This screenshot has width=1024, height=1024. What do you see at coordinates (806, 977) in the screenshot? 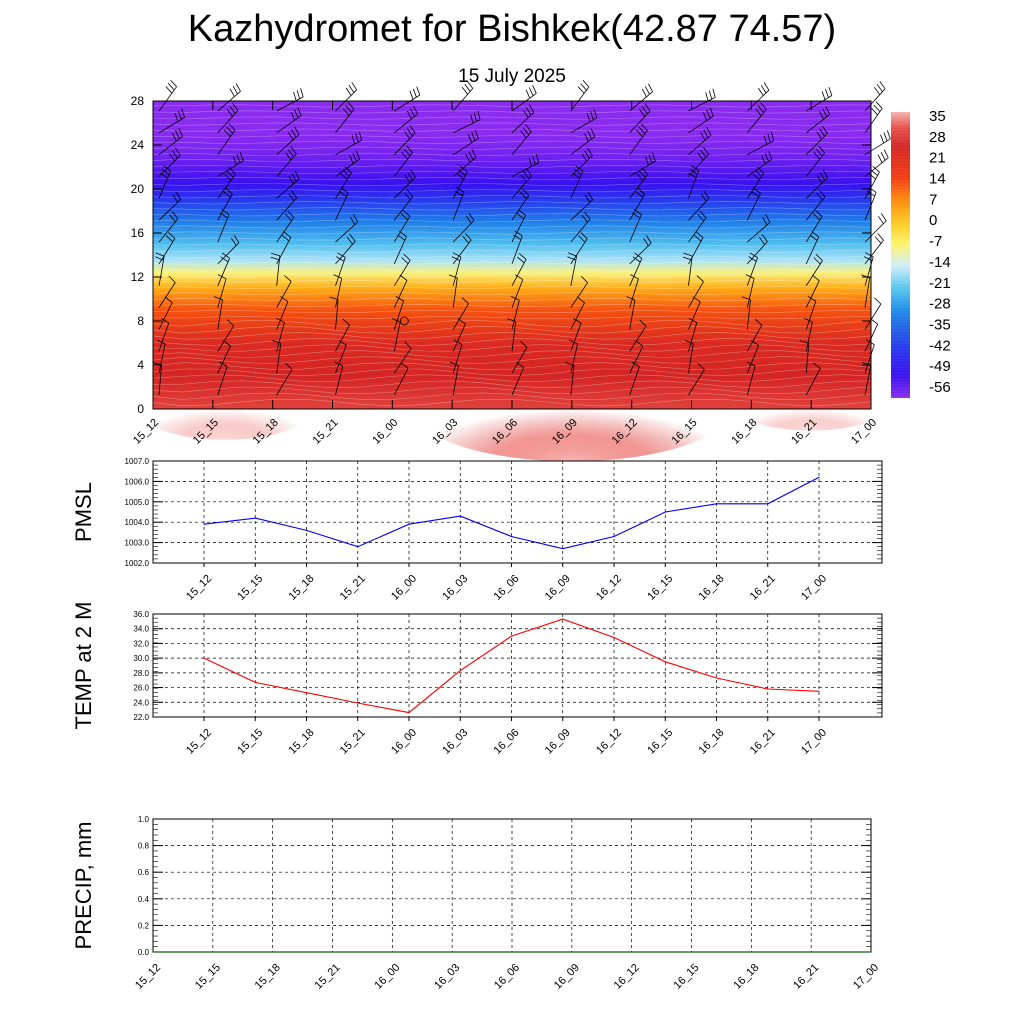
I see `x-tick-label: 16_21` at bounding box center [806, 977].